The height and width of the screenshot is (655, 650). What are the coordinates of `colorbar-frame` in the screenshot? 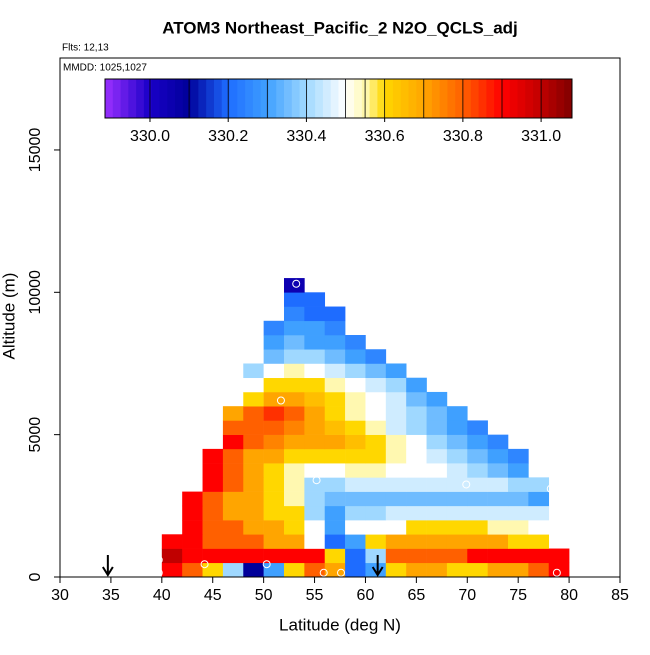 It's located at (338, 98).